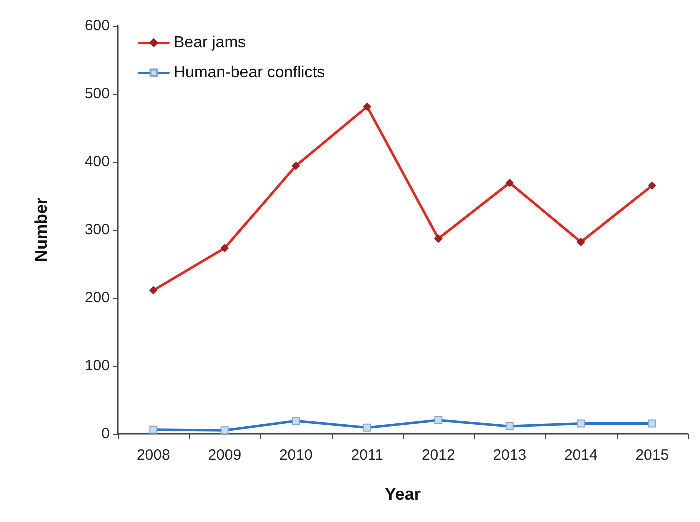  What do you see at coordinates (41, 230) in the screenshot?
I see `y-axis-title: Number` at bounding box center [41, 230].